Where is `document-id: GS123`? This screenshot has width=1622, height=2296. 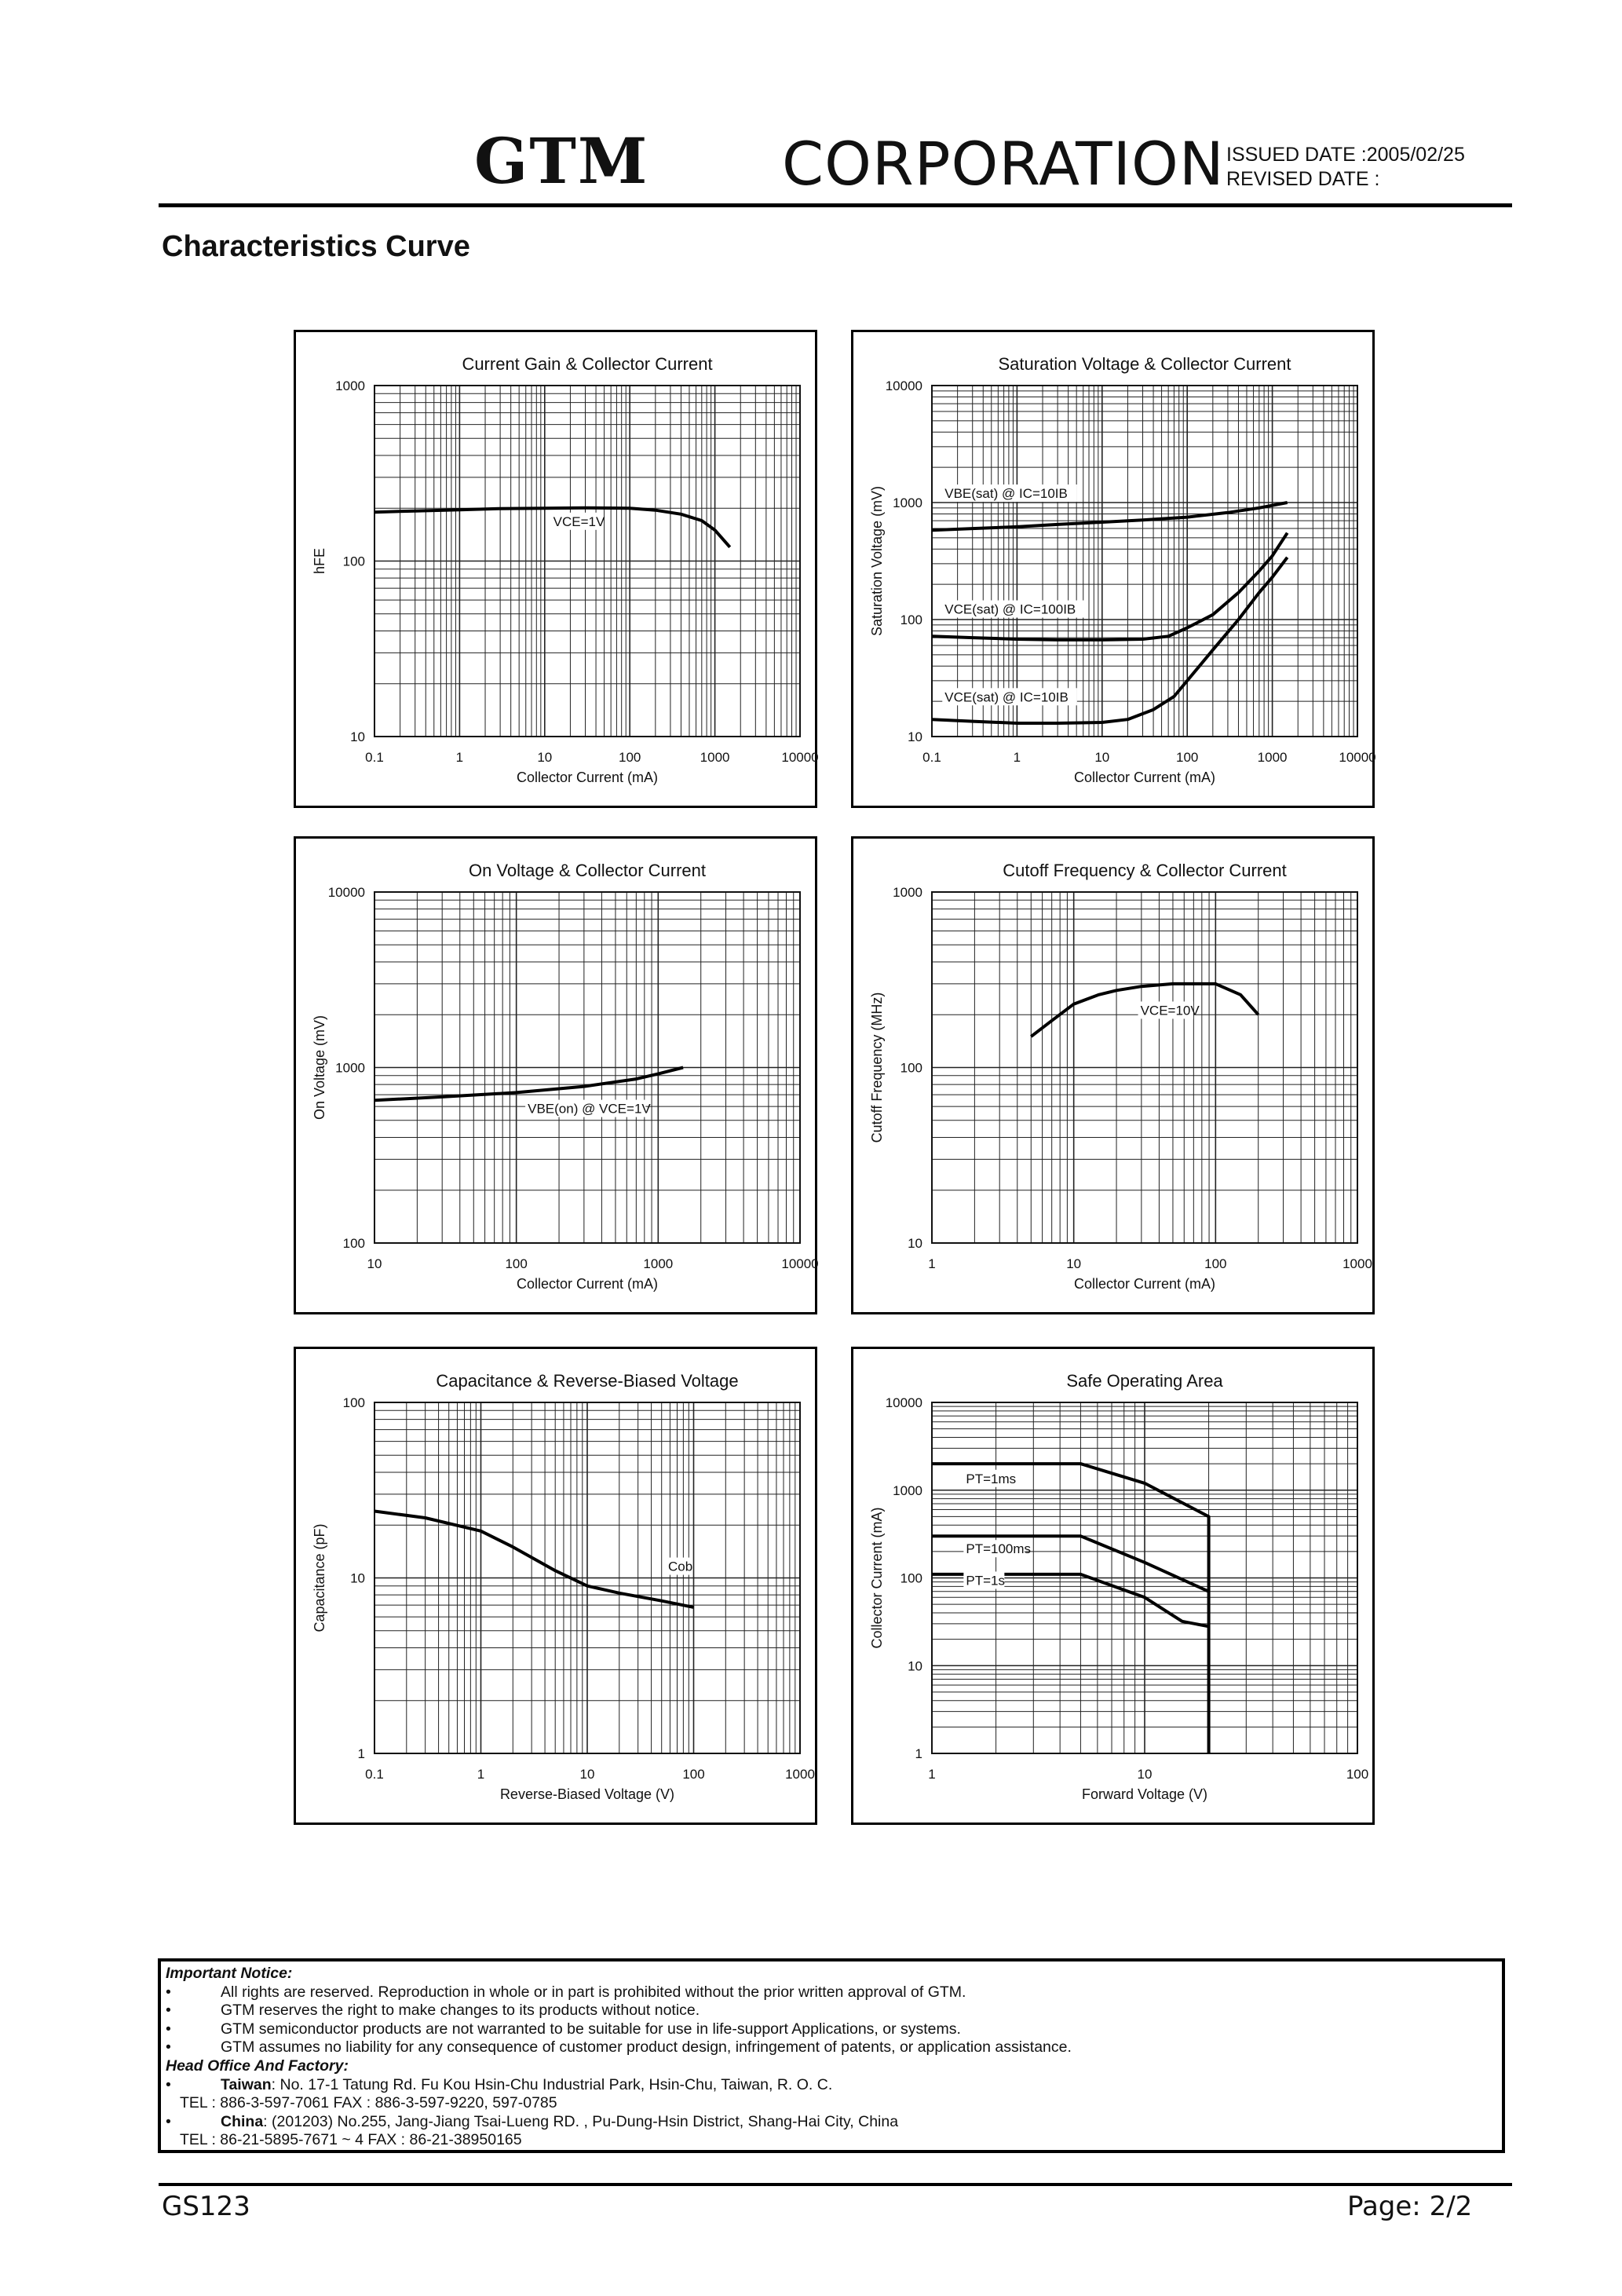 document-id: GS123 is located at coordinates (206, 2207).